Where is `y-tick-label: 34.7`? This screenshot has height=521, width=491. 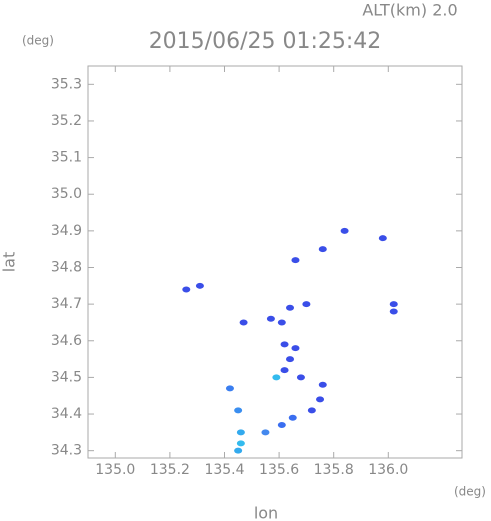 y-tick-label: 34.7 is located at coordinates (66, 304).